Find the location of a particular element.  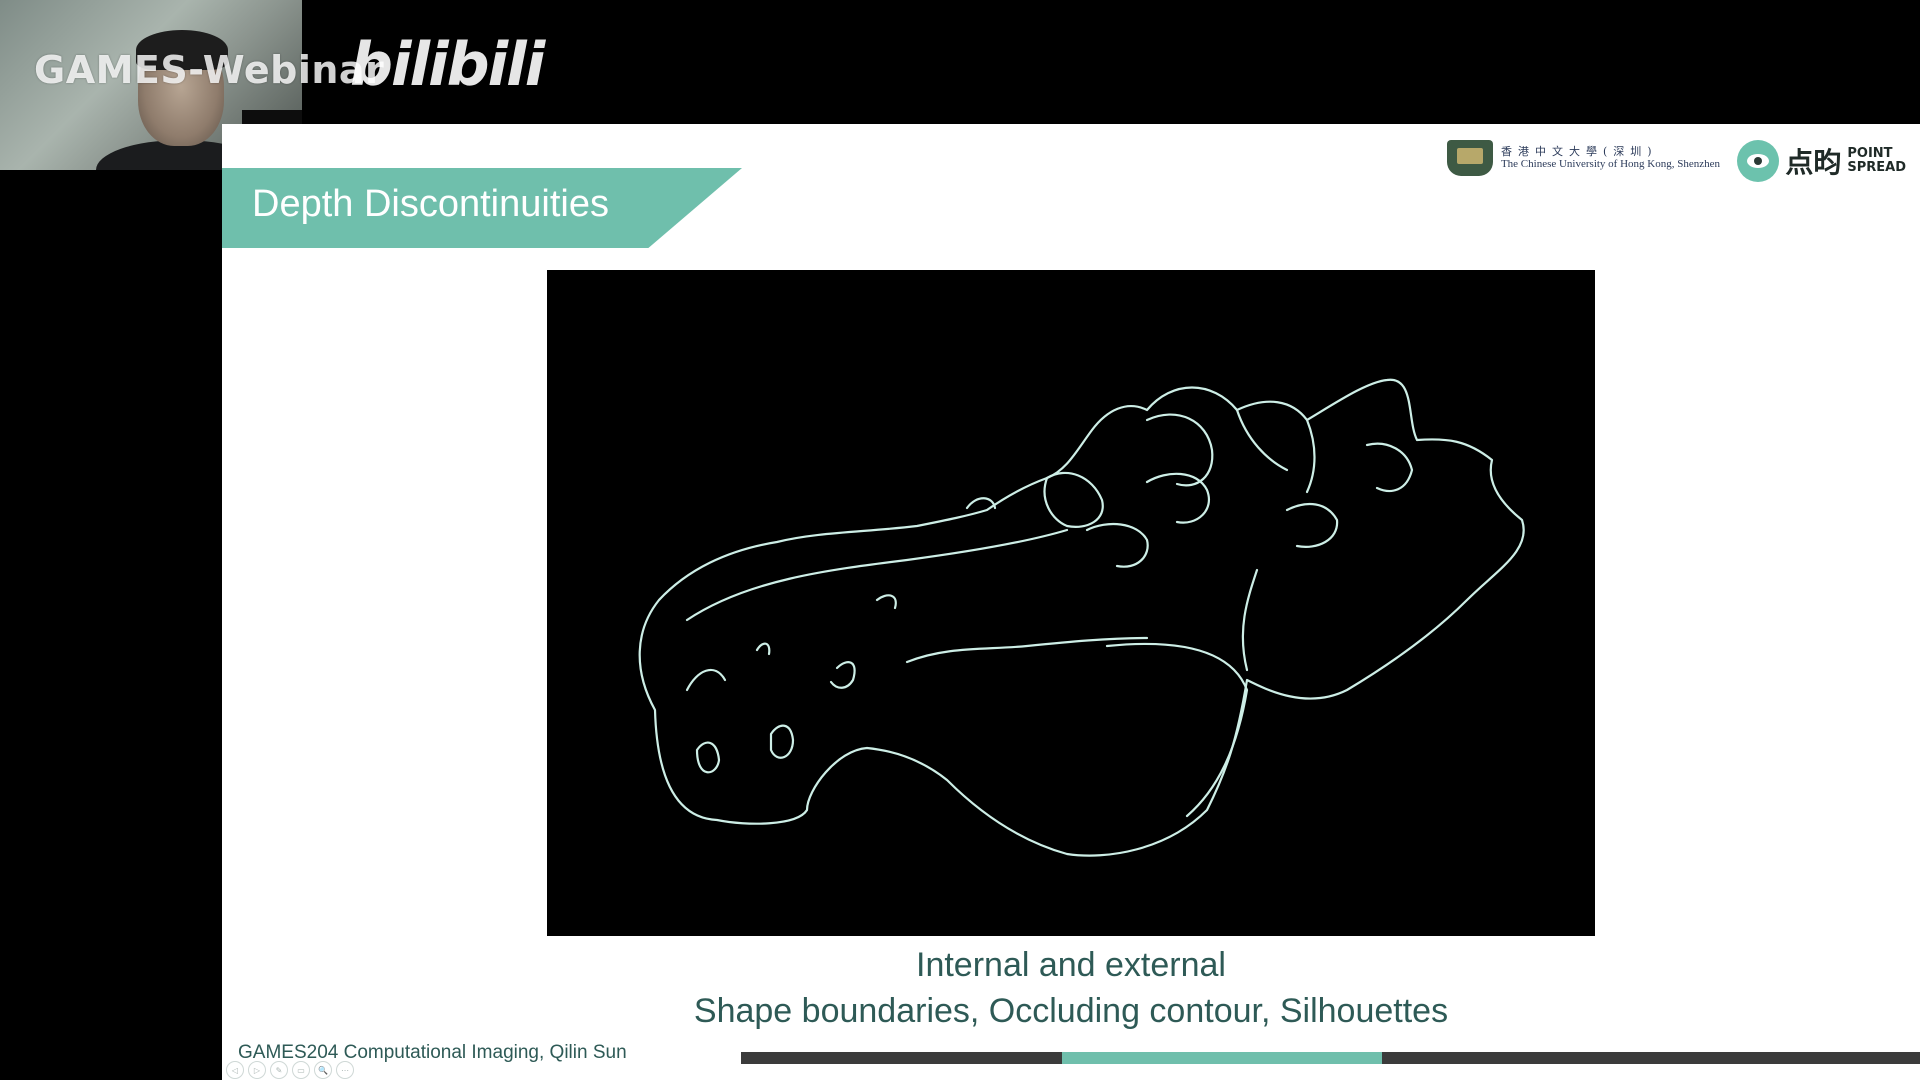

next-slide-icon: ▷ is located at coordinates (257, 1070).